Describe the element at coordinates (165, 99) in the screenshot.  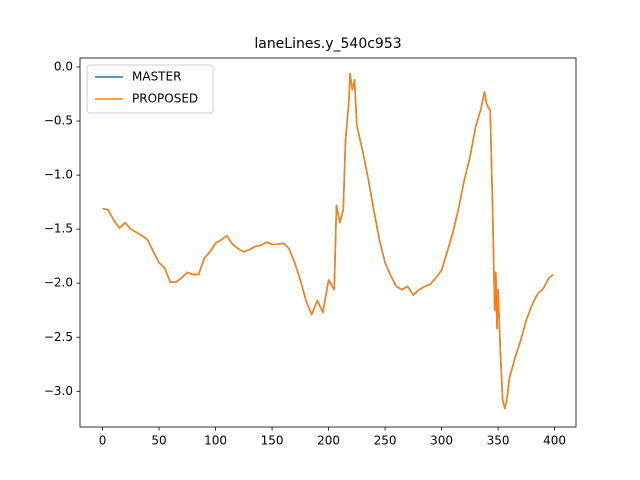
I see `legend-label: PROPOSED` at that location.